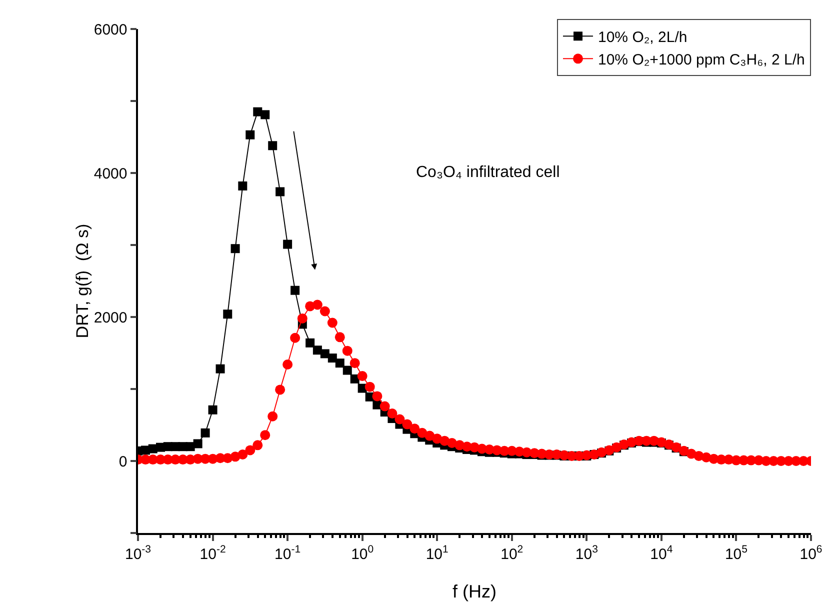  Describe the element at coordinates (701, 60) in the screenshot. I see `legend-label: 10% O₂+1000 ppm C₃H₆, 2 L/h` at that location.